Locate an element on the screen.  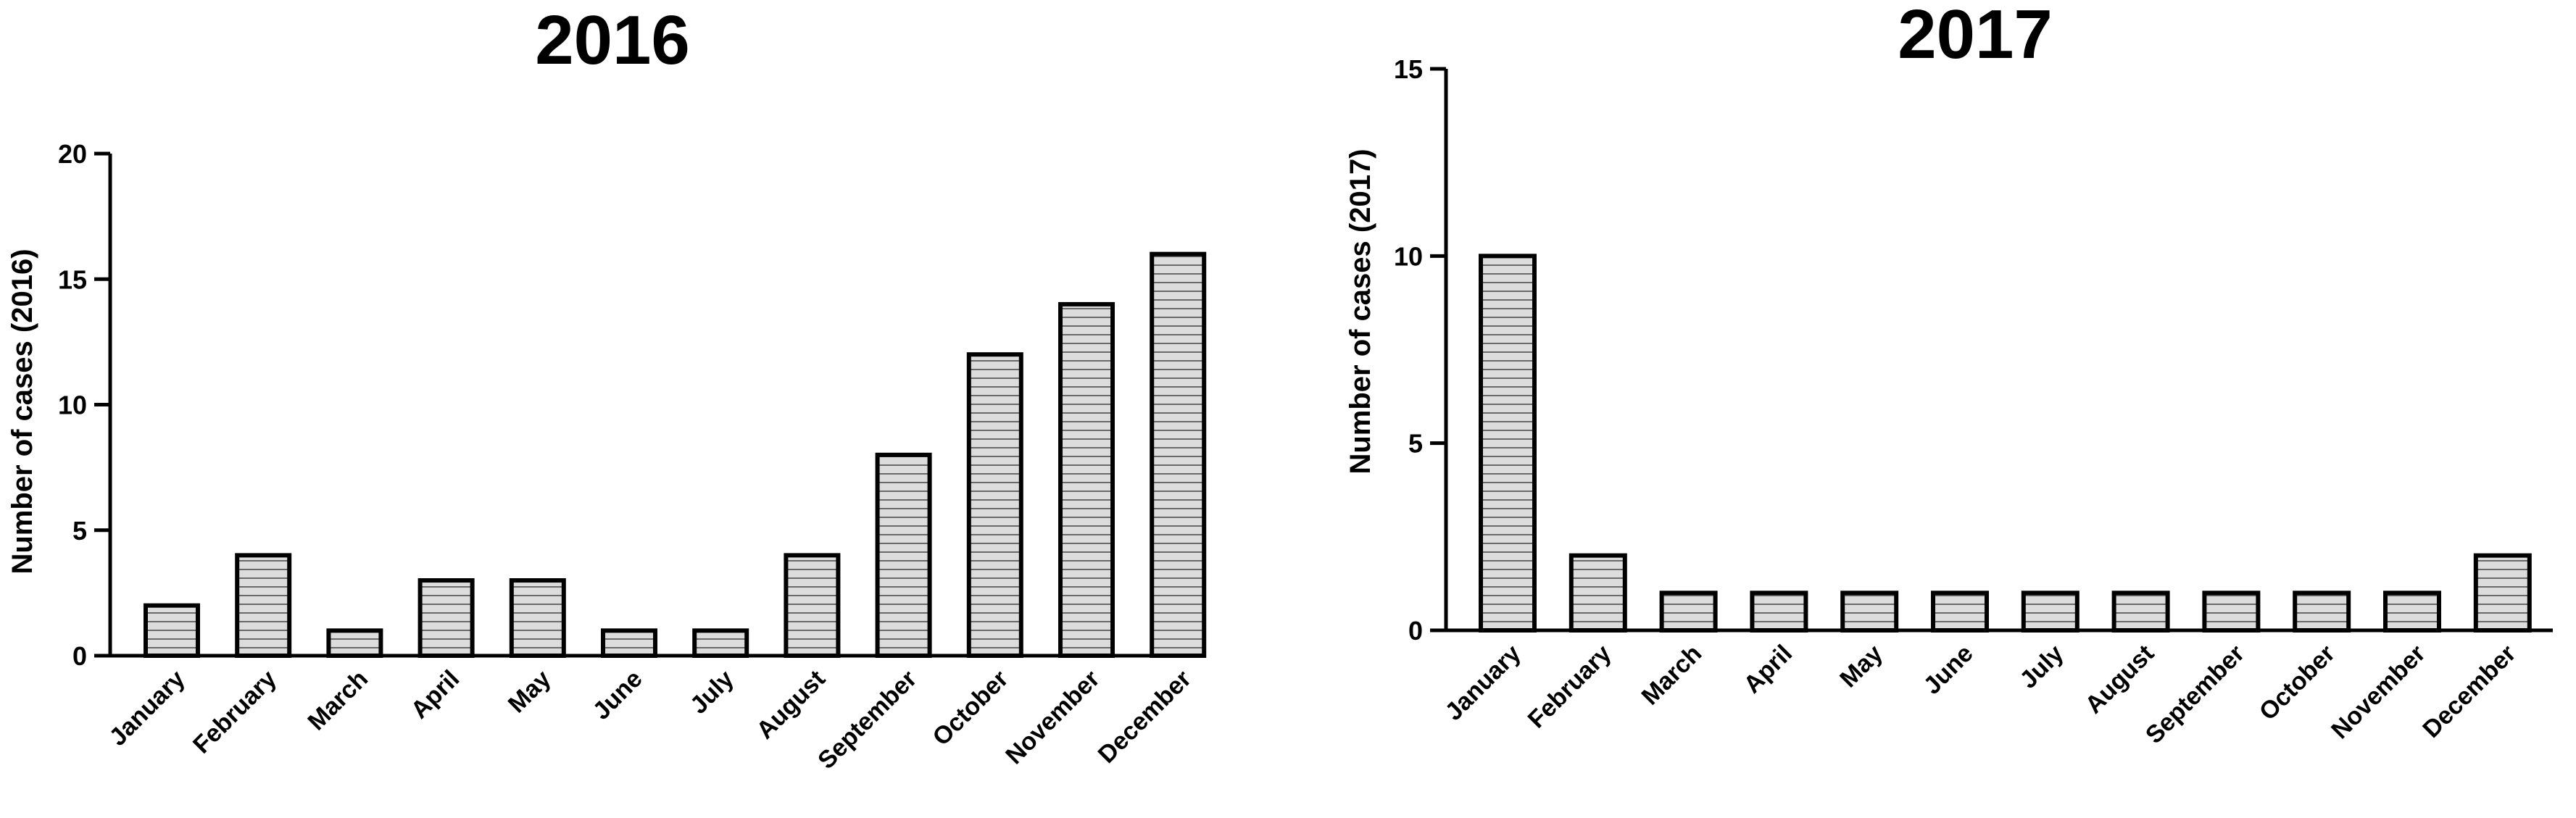
chart-2017-bar-november is located at coordinates (2412, 611).